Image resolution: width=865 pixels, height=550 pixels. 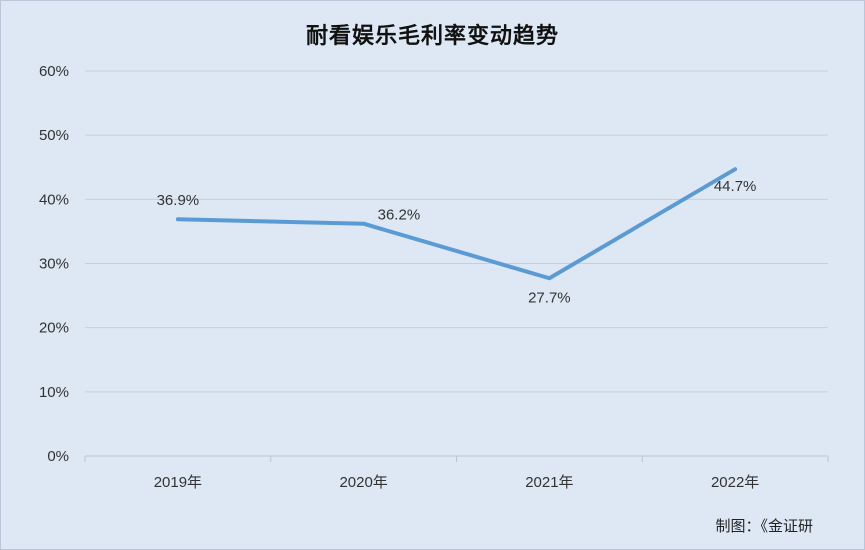 I want to click on chart-title: 耐看娱乐毛利率变动趋势, so click(x=432, y=36).